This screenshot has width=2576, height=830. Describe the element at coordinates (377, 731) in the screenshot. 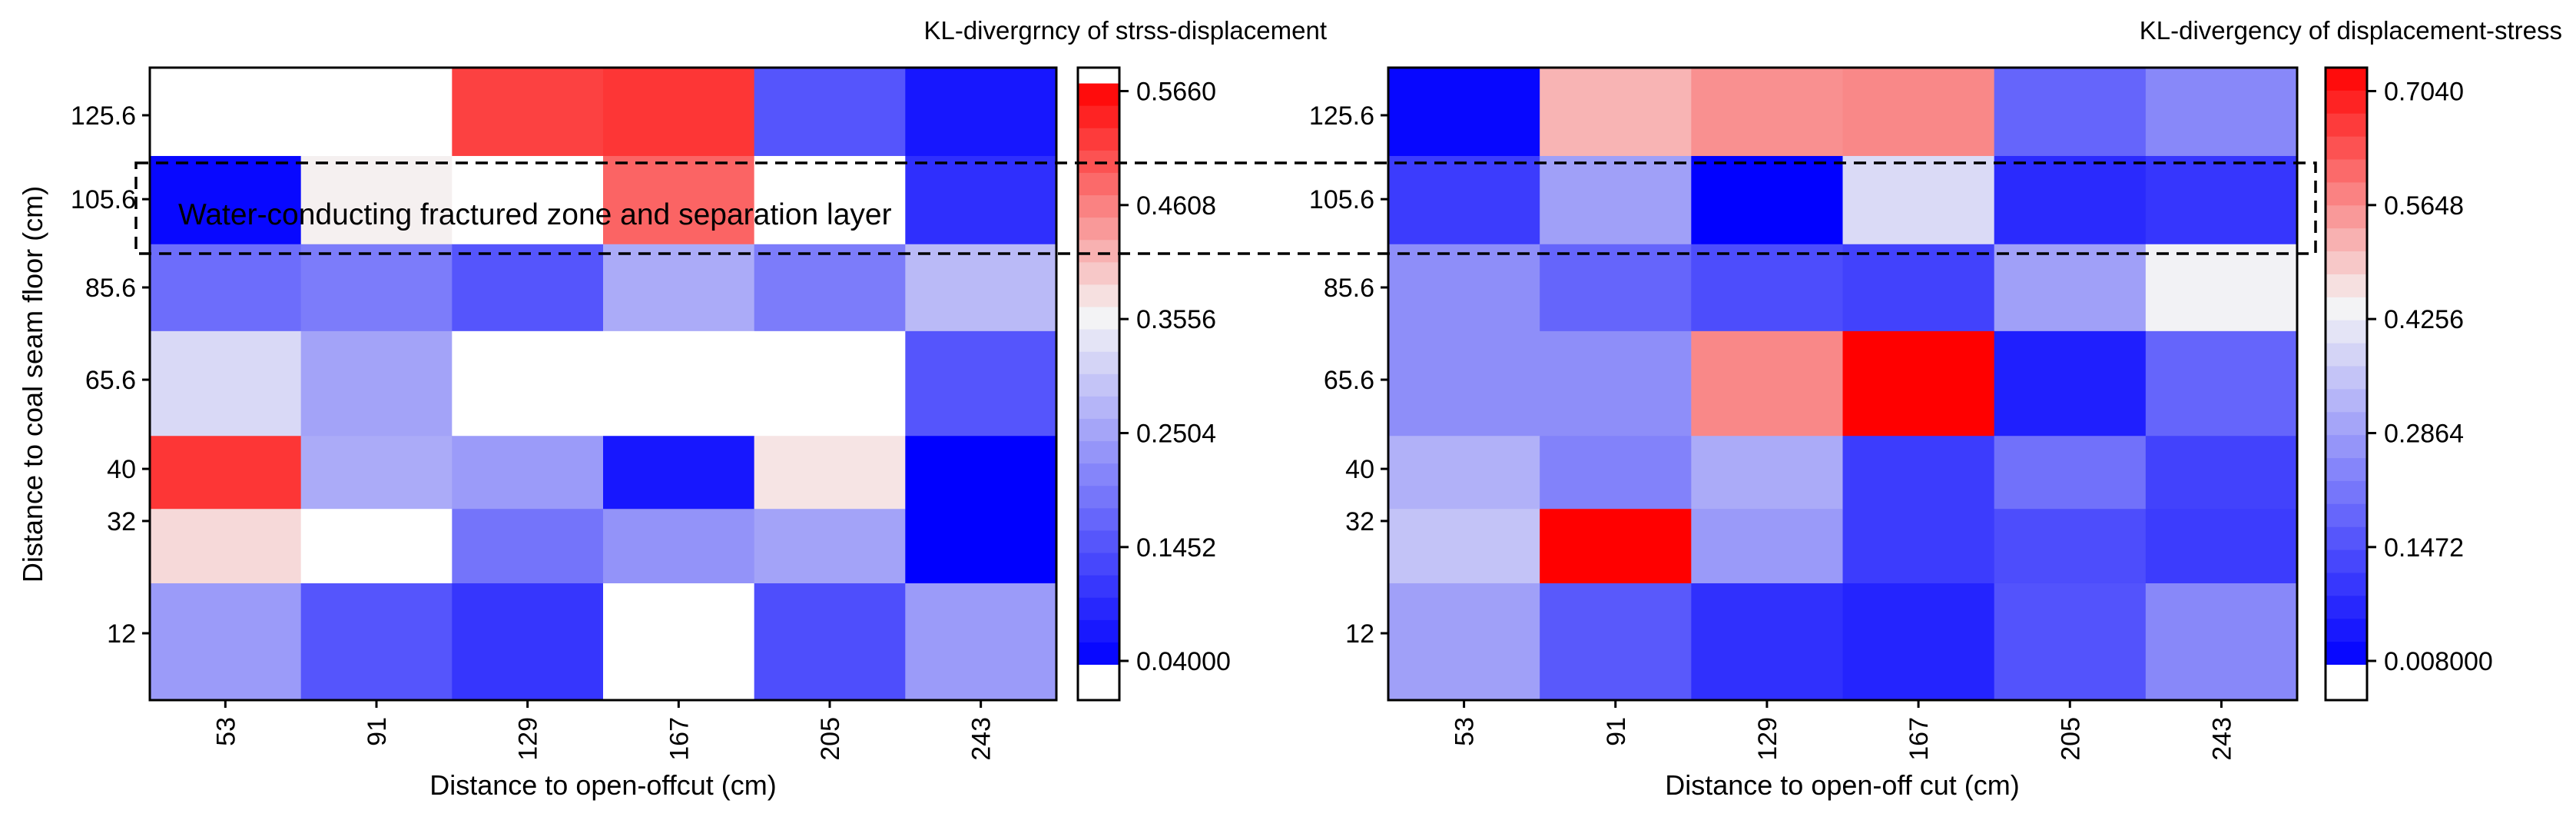

I see `x-tick-label: 91` at that location.